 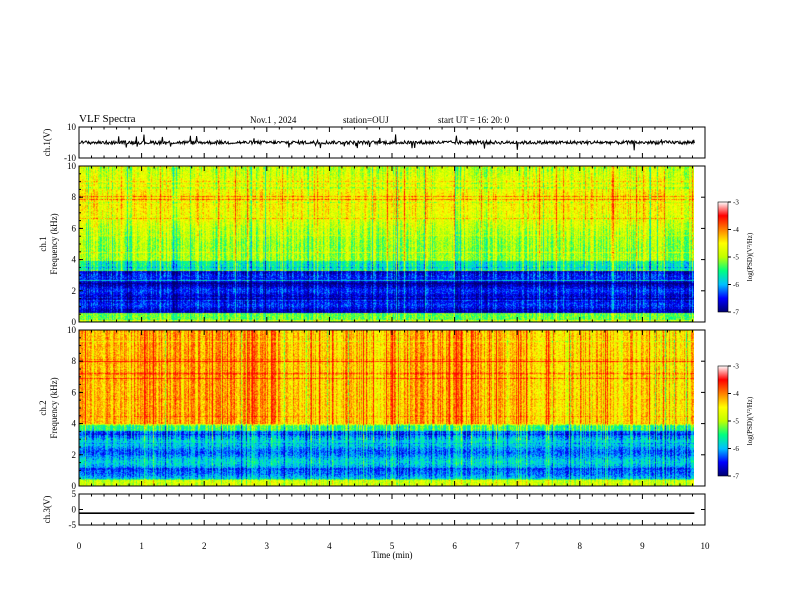 I want to click on x-tick-label: 3, so click(x=267, y=546).